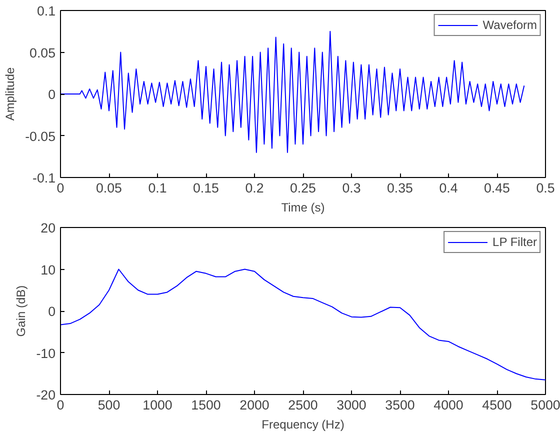  I want to click on y-tick-label: 20, so click(48, 228).